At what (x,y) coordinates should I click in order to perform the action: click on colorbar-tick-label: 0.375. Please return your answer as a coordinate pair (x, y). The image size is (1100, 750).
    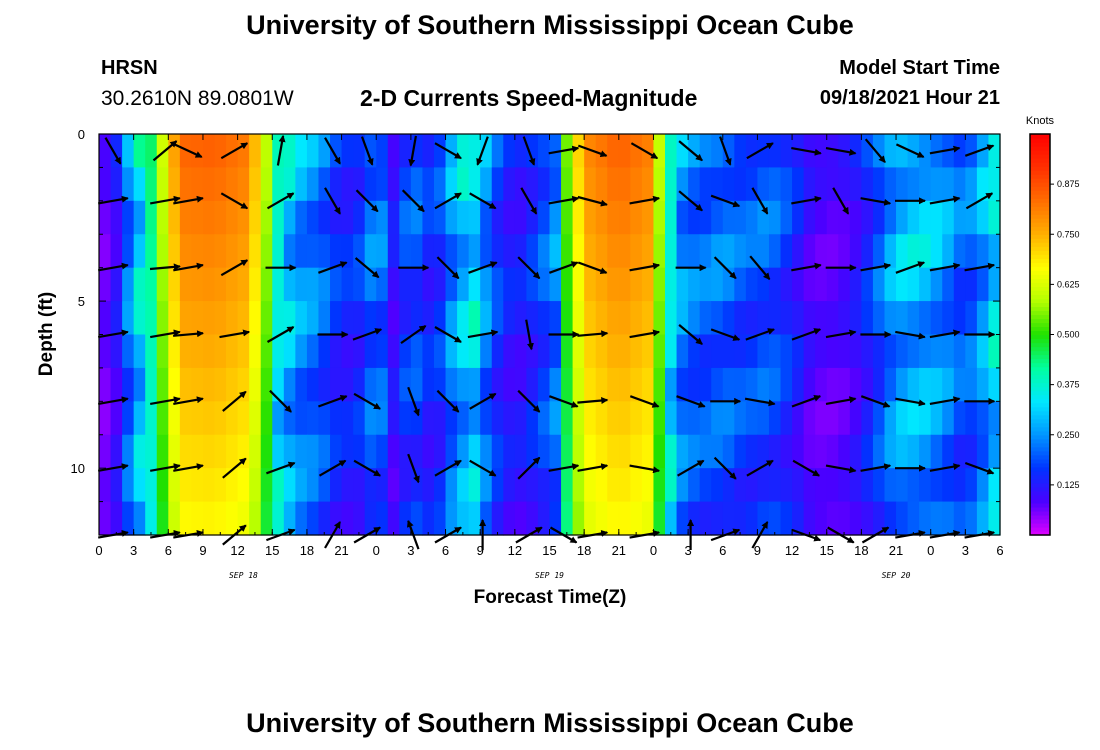
    Looking at the image, I should click on (1068, 385).